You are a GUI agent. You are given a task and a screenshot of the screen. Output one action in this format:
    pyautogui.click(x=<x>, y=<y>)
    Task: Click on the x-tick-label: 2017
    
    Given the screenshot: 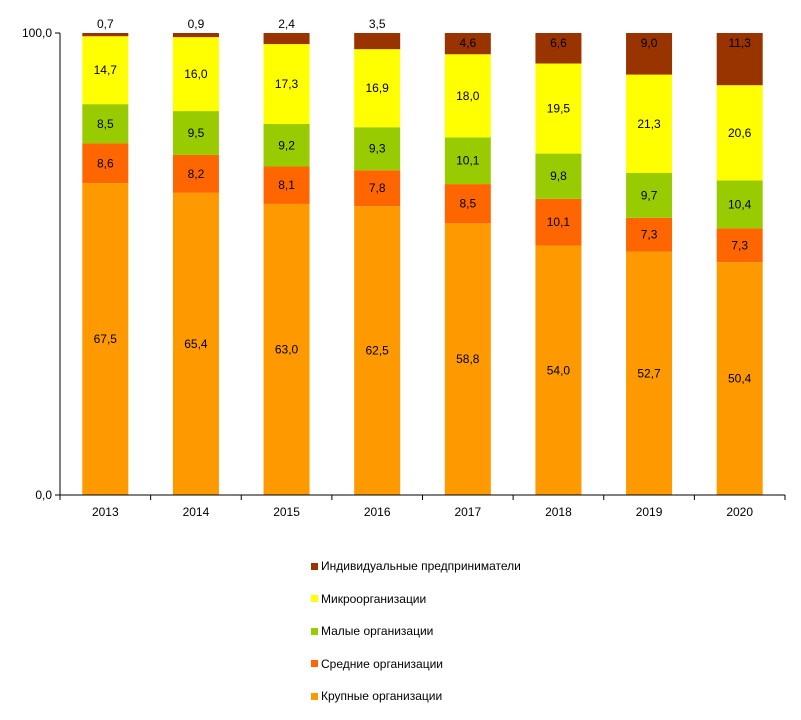 What is the action you would take?
    pyautogui.click(x=467, y=512)
    